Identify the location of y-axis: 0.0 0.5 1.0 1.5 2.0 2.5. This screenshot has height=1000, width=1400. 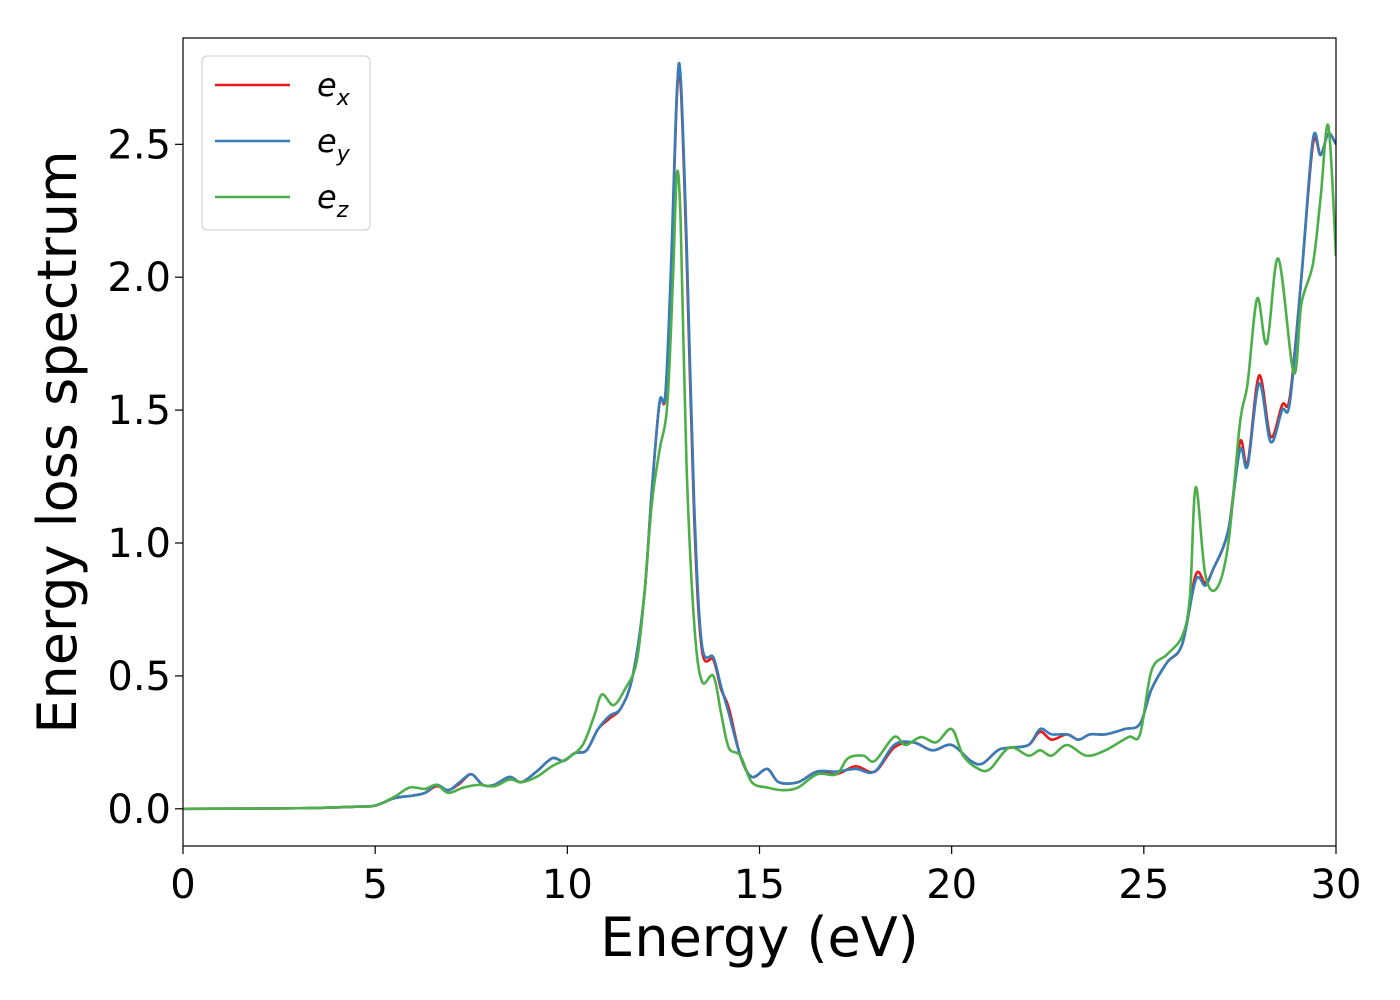
(145, 477).